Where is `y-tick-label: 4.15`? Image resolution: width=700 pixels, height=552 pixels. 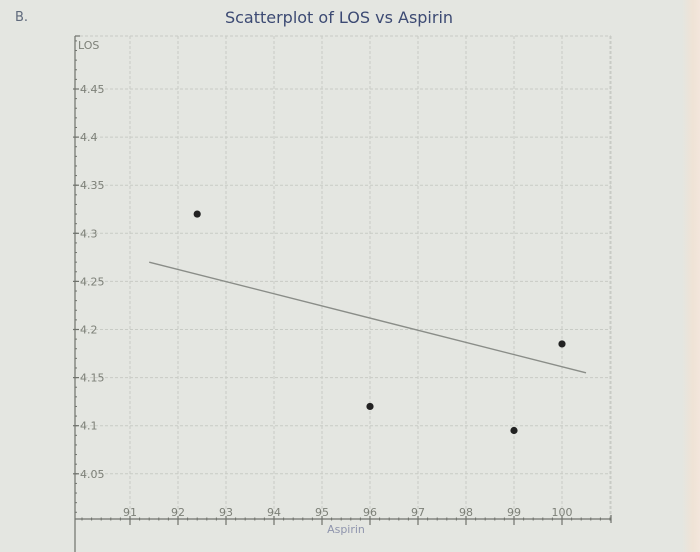 y-tick-label: 4.15 is located at coordinates (92, 378).